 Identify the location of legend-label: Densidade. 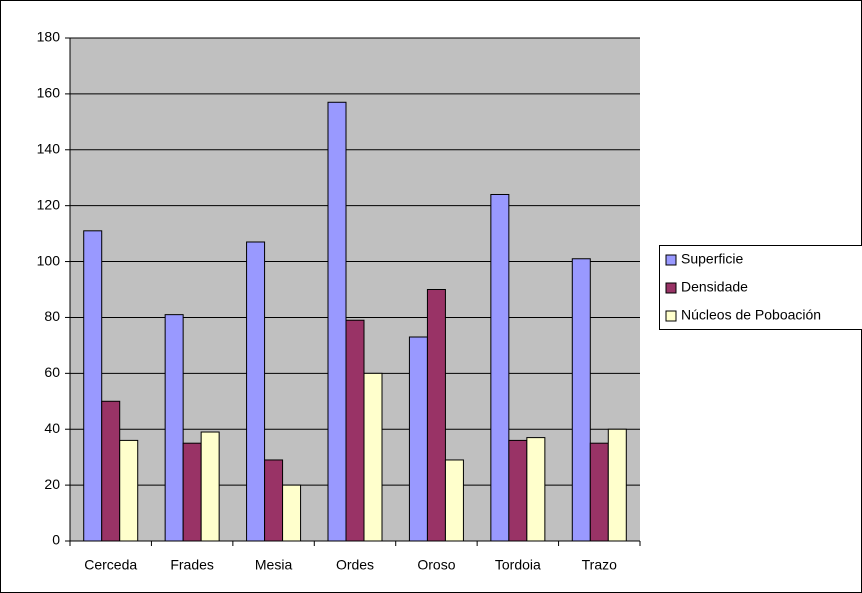
(714, 287).